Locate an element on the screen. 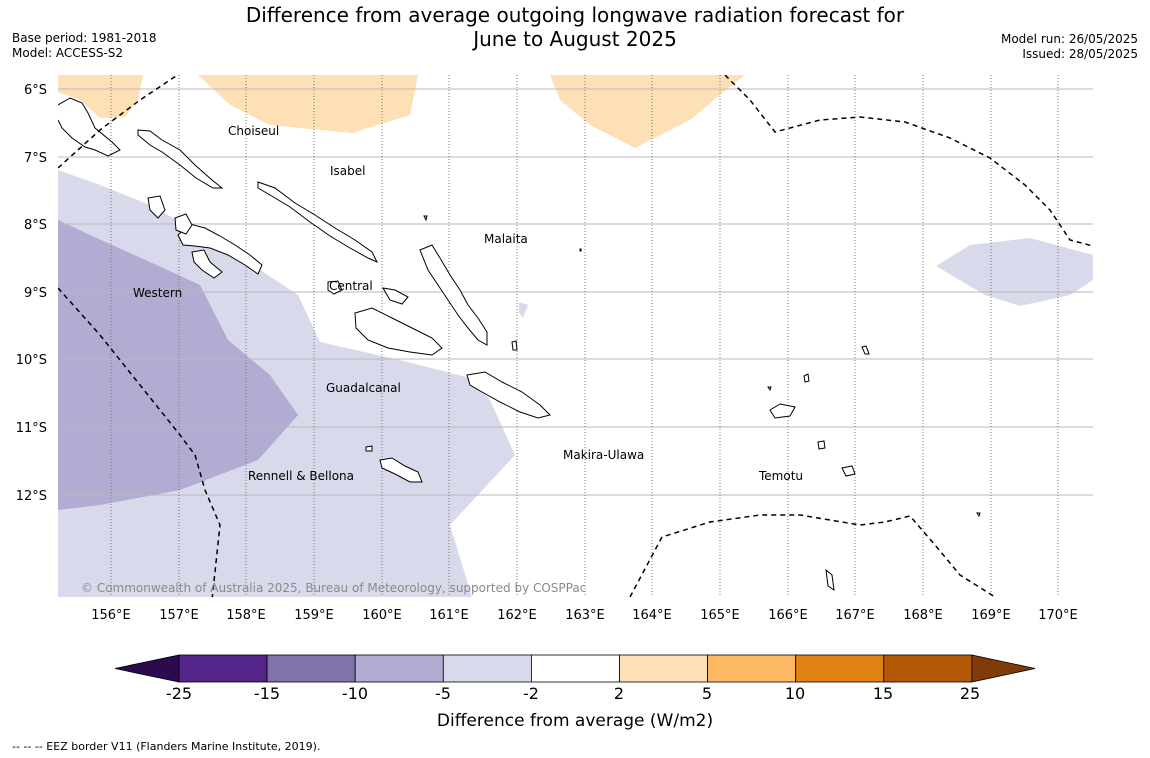 The width and height of the screenshot is (1150, 758). duff-islands is located at coordinates (865, 350).